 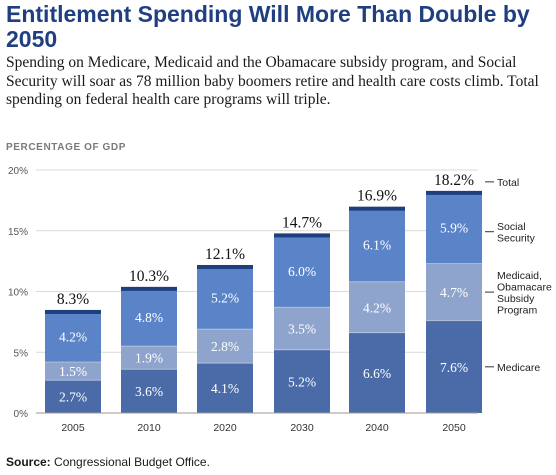 I want to click on bar-total-label: 18.2%, so click(x=454, y=180).